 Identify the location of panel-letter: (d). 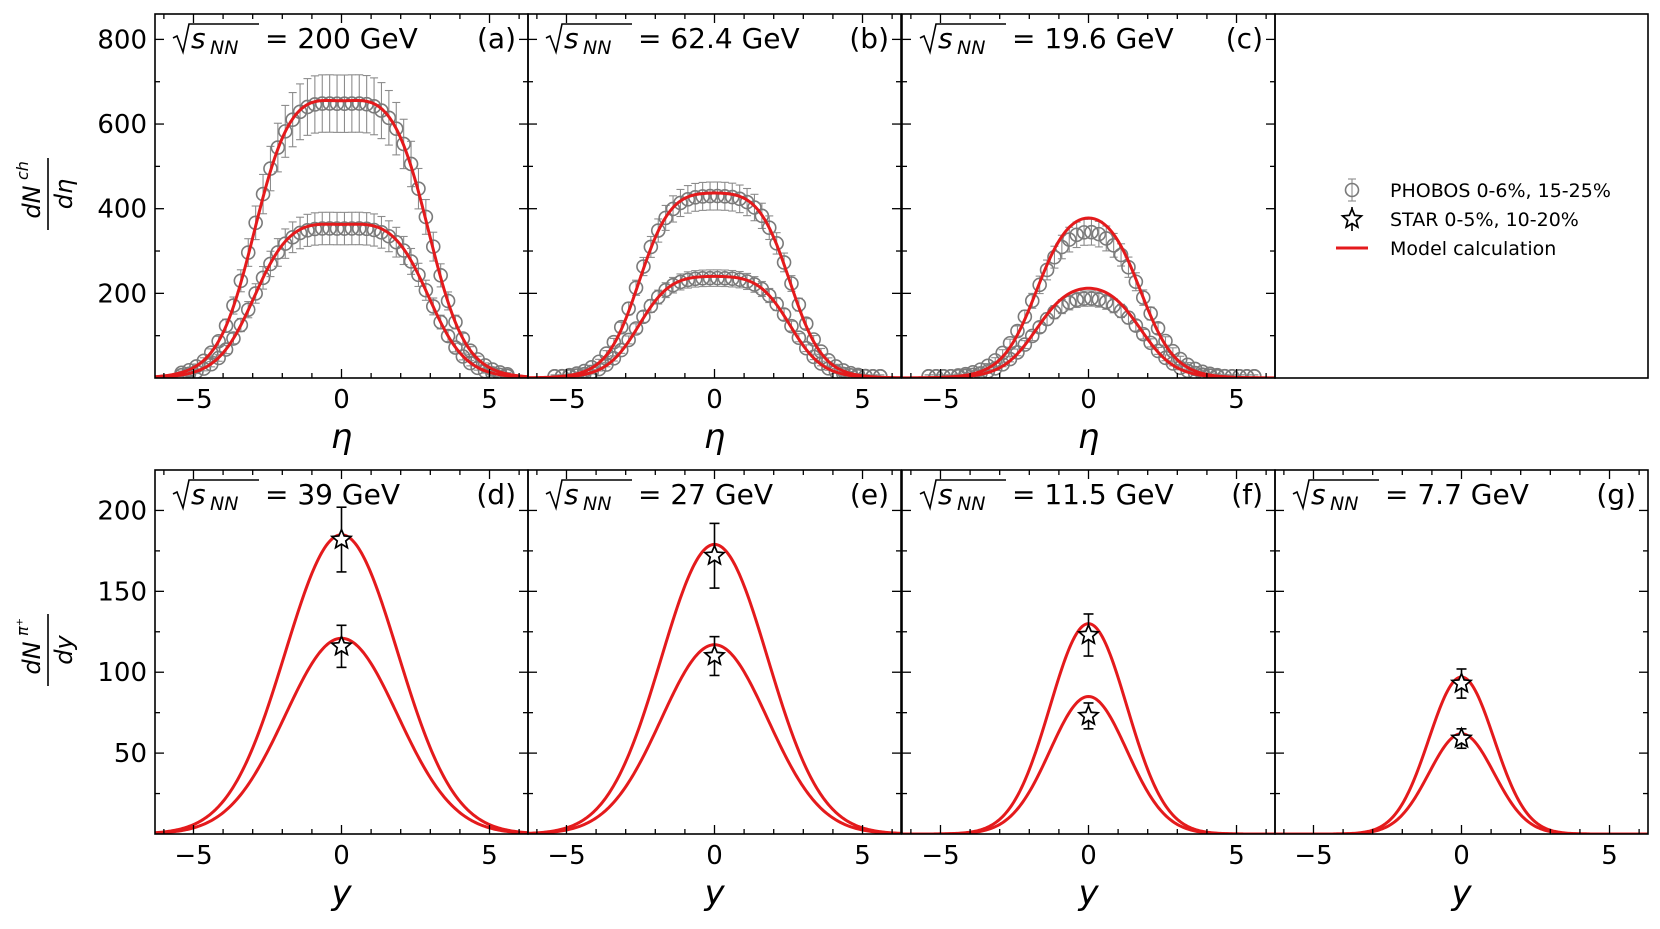
(496, 494).